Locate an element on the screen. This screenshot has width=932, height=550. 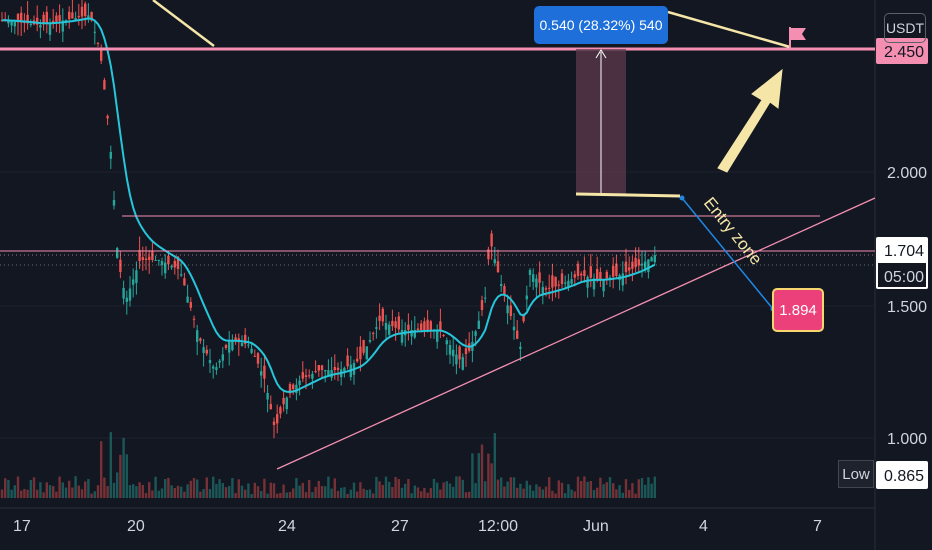
measure-label: 0.540 (28.32%) 540 is located at coordinates (601, 25).